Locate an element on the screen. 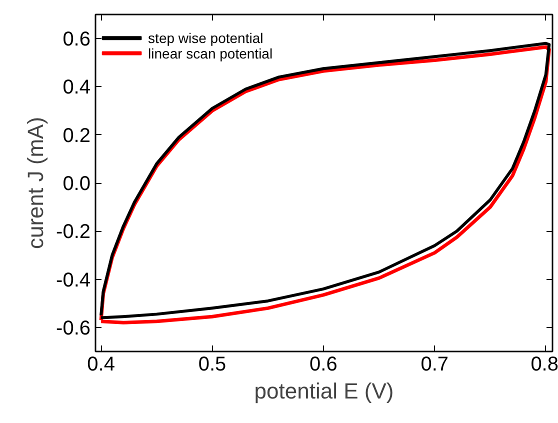 The height and width of the screenshot is (423, 558). y-tick-label: -0.2 is located at coordinates (73, 232).